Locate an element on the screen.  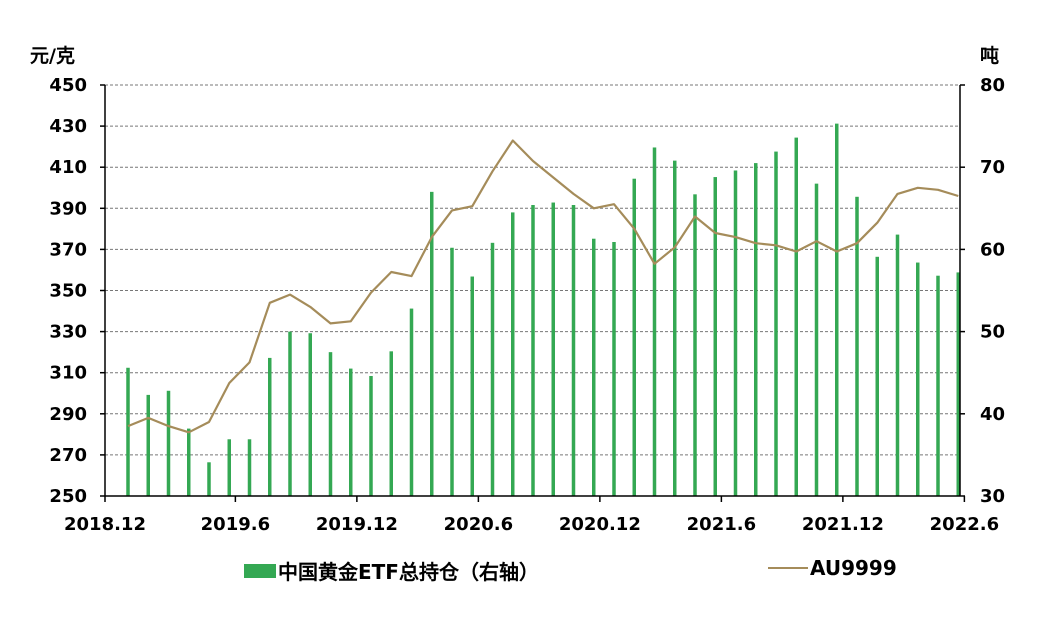
left-tick-label: 390 is located at coordinates (68, 208).